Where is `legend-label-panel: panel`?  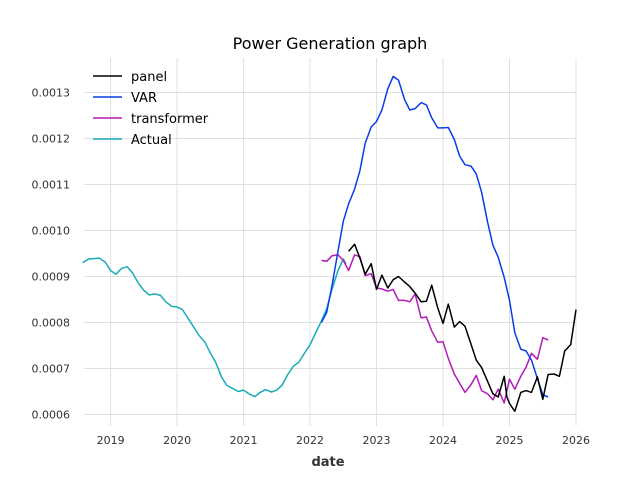
legend-label-panel: panel is located at coordinates (149, 77).